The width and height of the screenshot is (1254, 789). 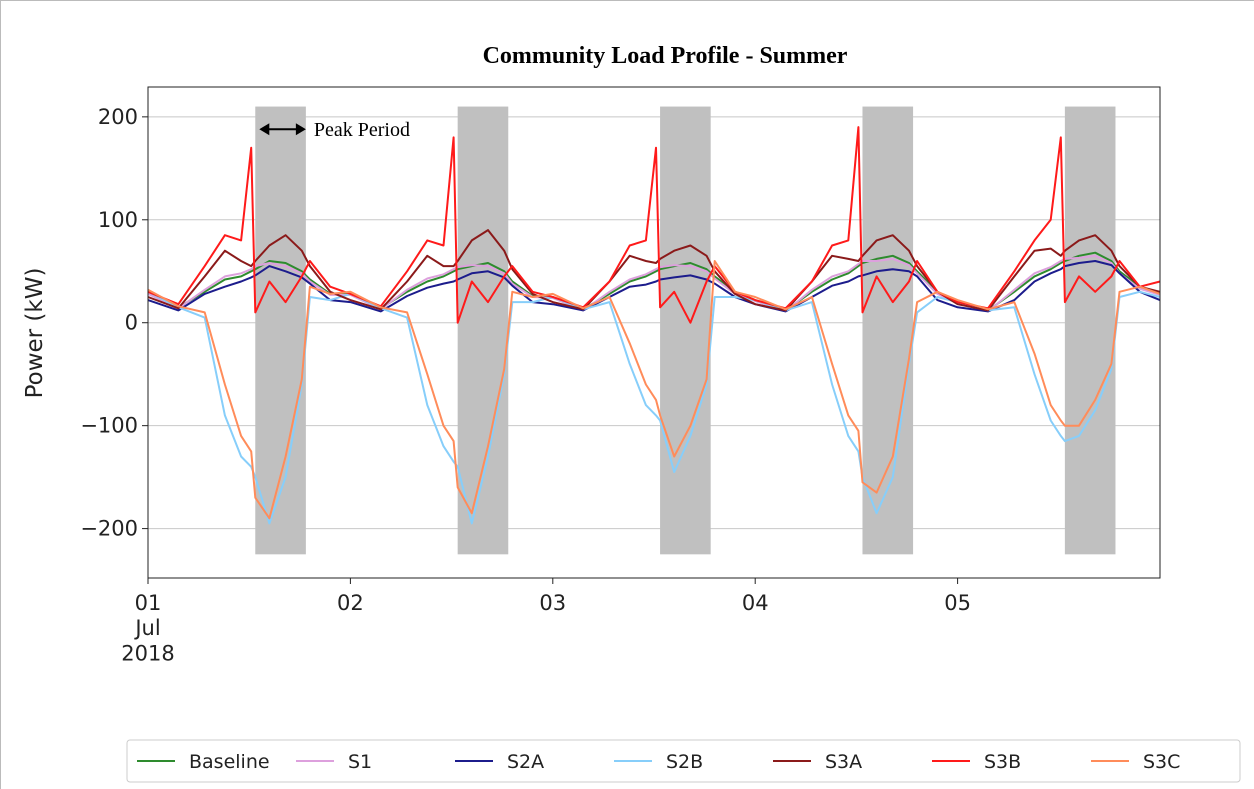 What do you see at coordinates (118, 220) in the screenshot?
I see `y-tick-label: 100` at bounding box center [118, 220].